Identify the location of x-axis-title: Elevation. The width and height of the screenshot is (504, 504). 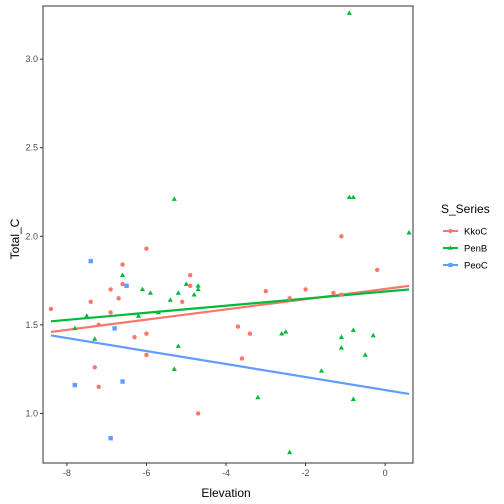
(225, 493).